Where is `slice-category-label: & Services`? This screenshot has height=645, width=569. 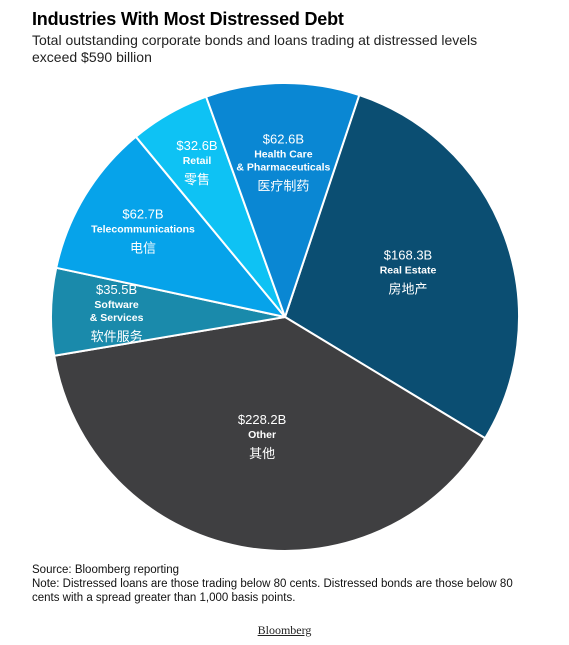
slice-category-label: & Services is located at coordinates (117, 318).